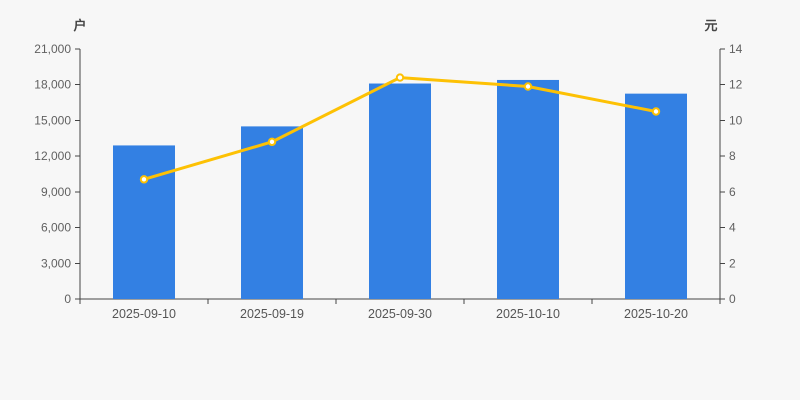  I want to click on x-axis-category-label: 2025-09-19, so click(272, 314).